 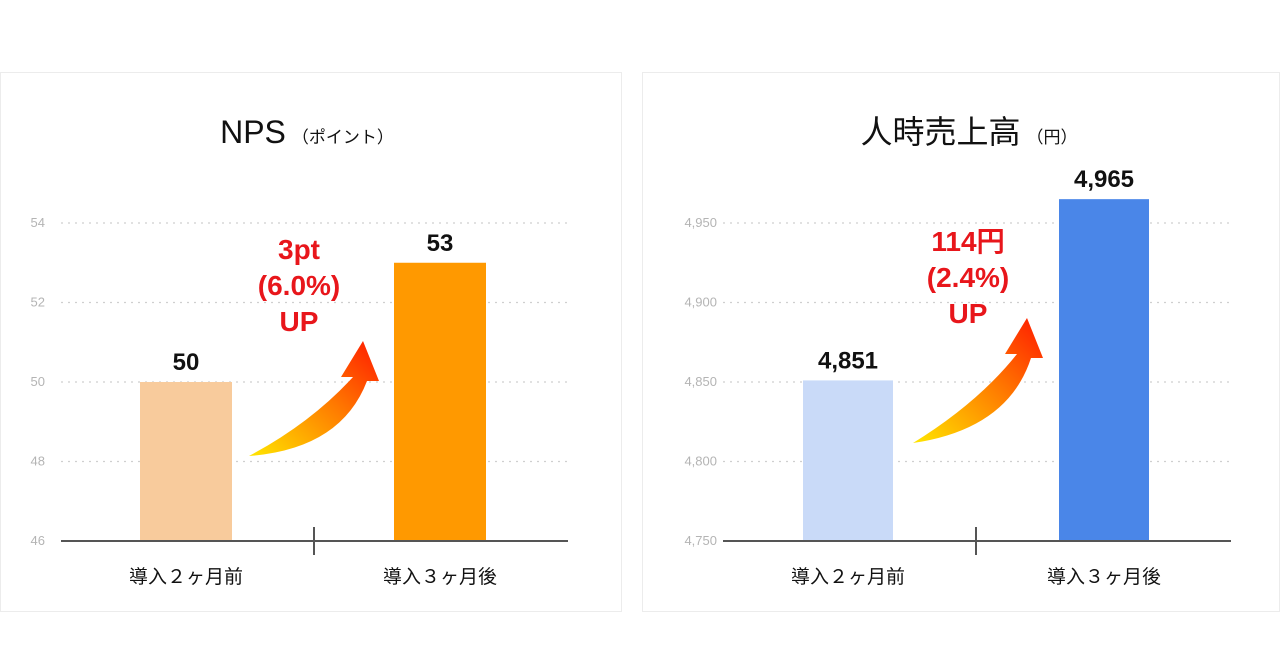 What do you see at coordinates (700, 461) in the screenshot?
I see `y-tick-label: 4,800` at bounding box center [700, 461].